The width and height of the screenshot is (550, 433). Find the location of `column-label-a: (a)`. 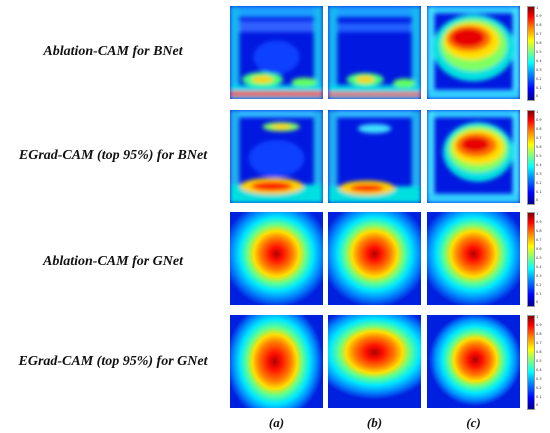

column-label-a: (a) is located at coordinates (276, 422).